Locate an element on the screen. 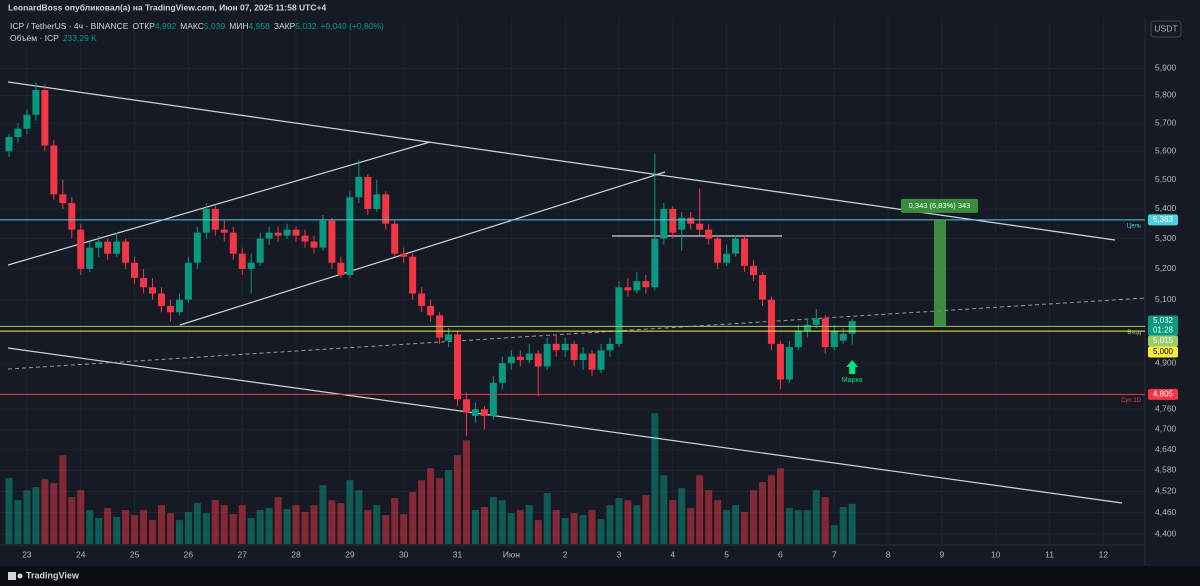  label: Объём · ICP is located at coordinates (34, 38).